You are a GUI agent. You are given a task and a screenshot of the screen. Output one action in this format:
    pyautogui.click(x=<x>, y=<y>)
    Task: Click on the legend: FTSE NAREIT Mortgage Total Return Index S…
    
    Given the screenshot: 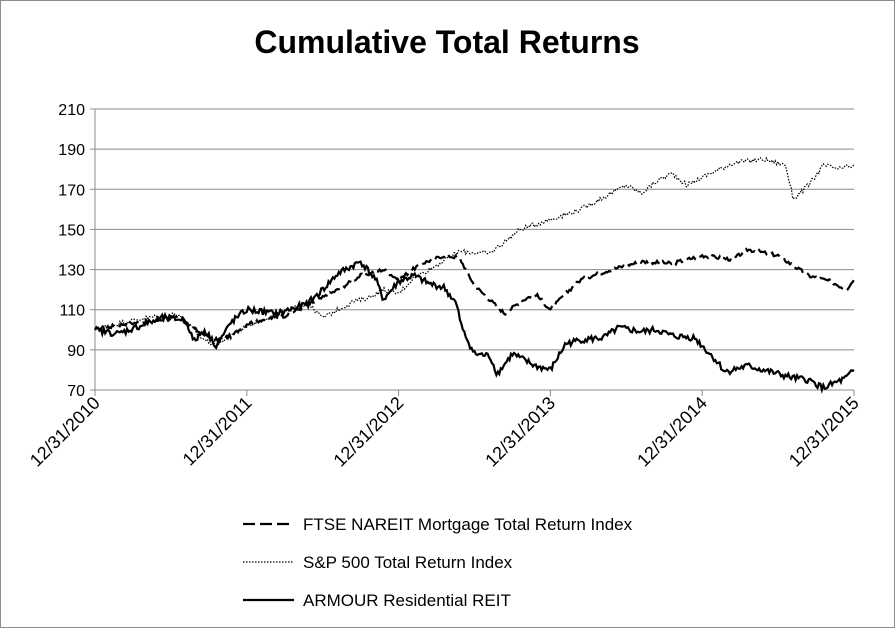 What is the action you would take?
    pyautogui.click(x=438, y=562)
    